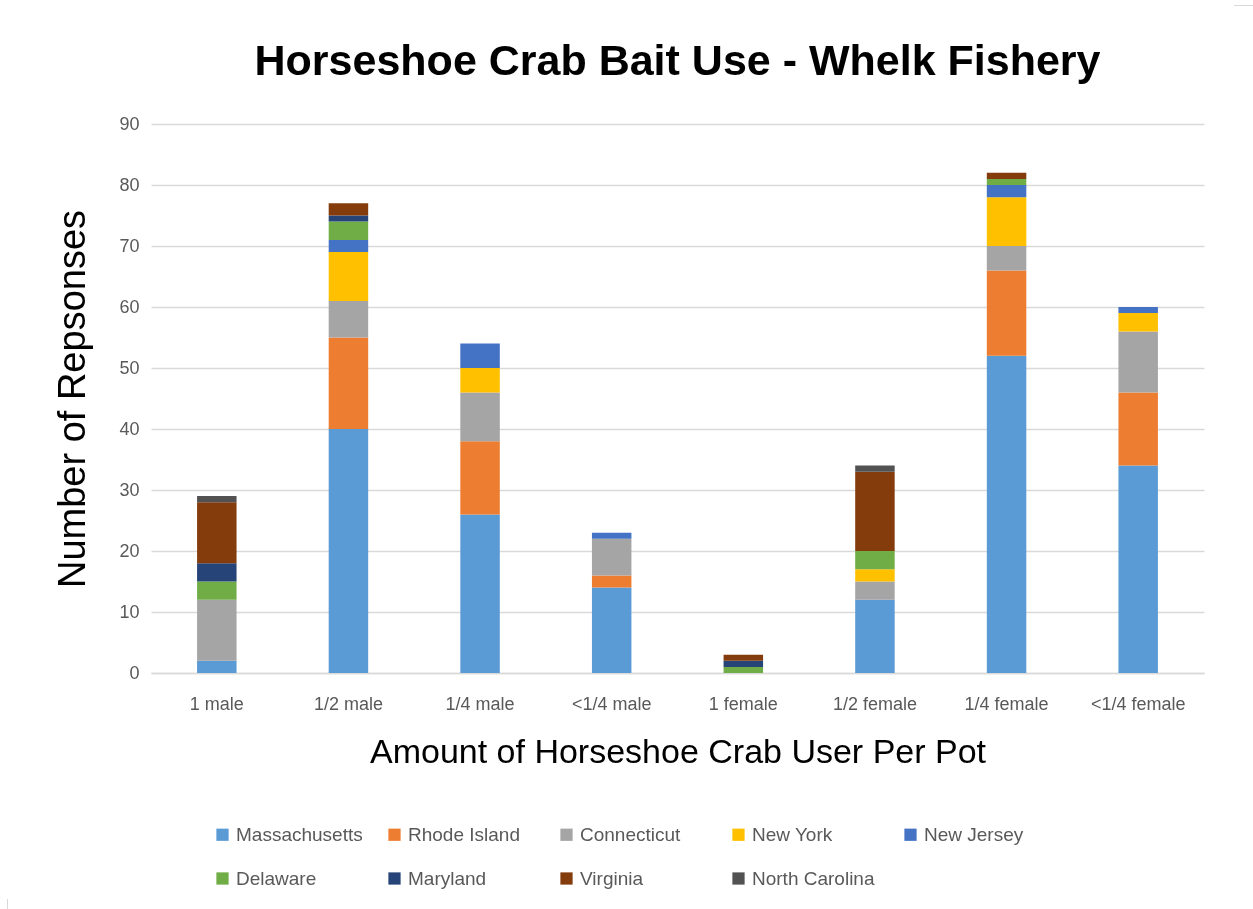 This screenshot has height=909, width=1253. I want to click on y-tick-label: 0, so click(134, 672).